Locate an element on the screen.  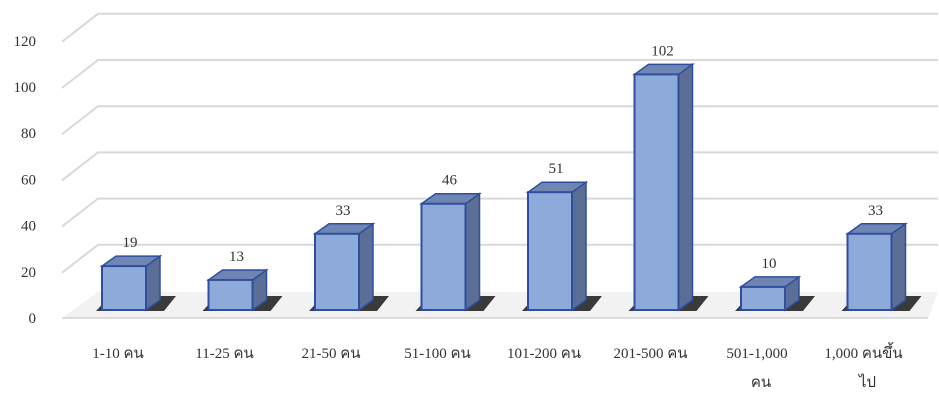
category-label: 51-100 คน is located at coordinates (437, 354).